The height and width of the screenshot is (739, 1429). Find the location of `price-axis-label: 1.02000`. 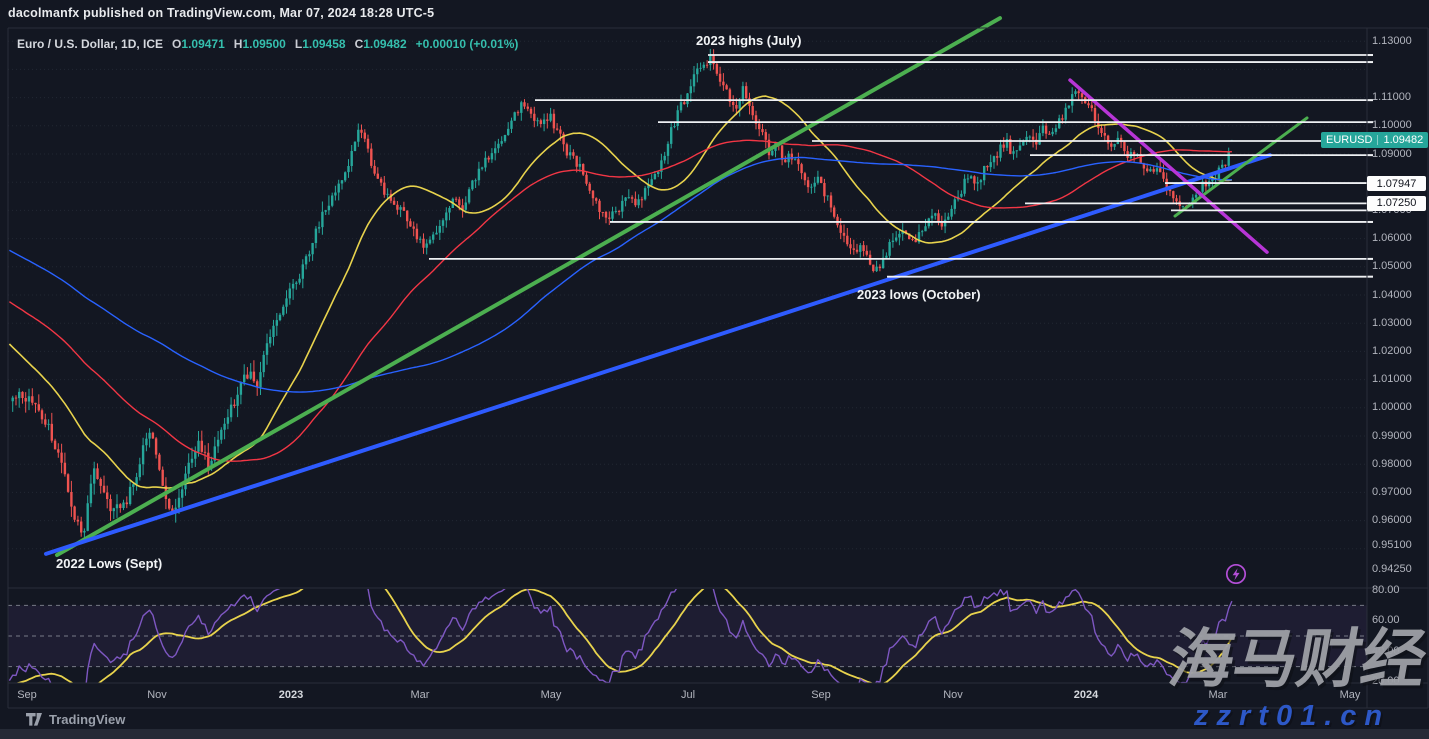

price-axis-label: 1.02000 is located at coordinates (1392, 350).